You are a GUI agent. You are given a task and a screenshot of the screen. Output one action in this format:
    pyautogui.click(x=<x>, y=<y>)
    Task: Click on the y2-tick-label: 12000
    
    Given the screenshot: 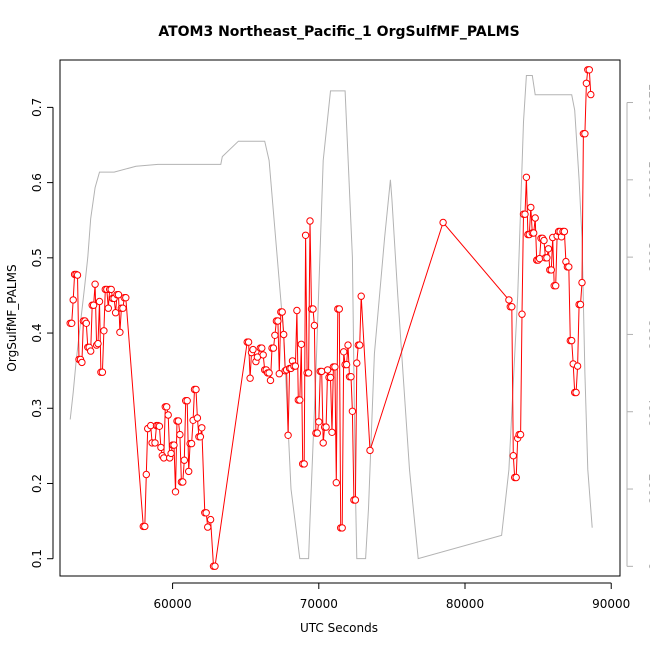 What is the action you would take?
    pyautogui.click(x=648, y=102)
    